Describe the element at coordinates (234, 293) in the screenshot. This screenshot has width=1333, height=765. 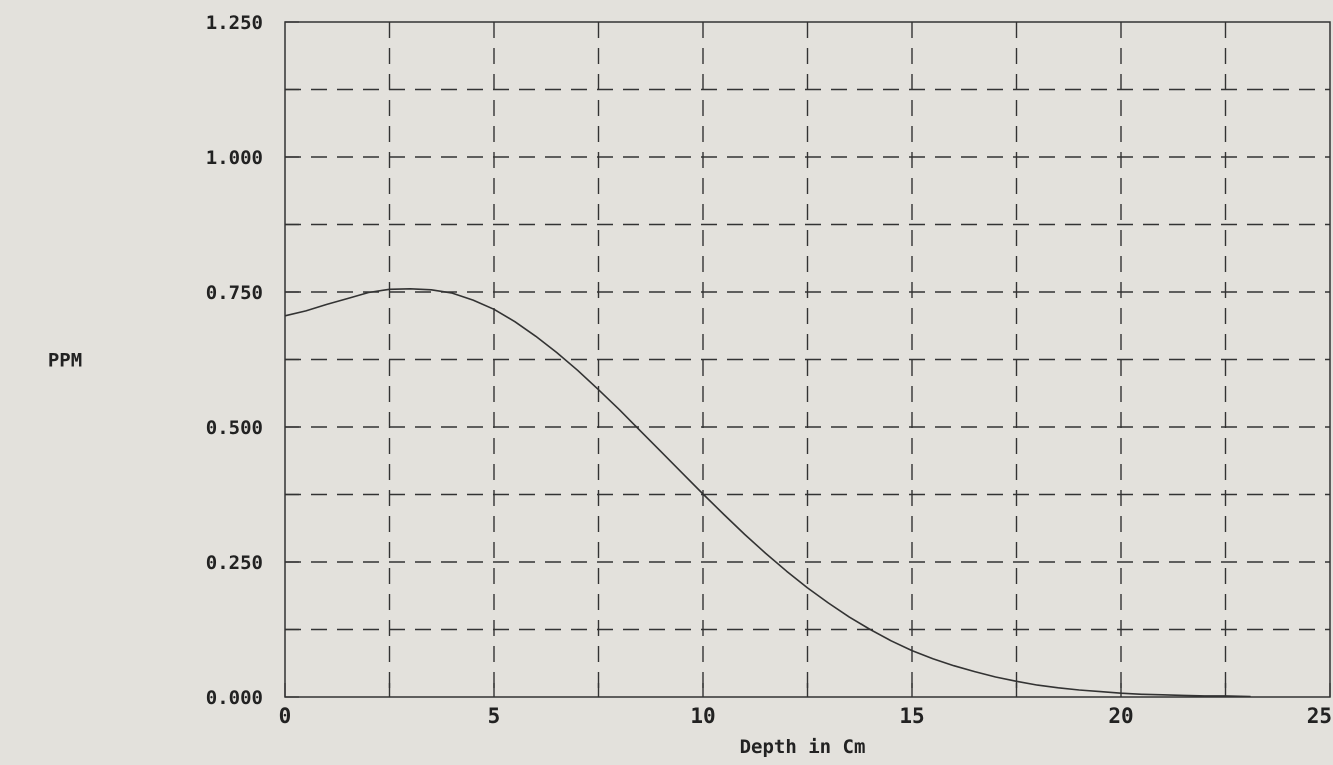
I see `y-tick-label: 0.750` at that location.